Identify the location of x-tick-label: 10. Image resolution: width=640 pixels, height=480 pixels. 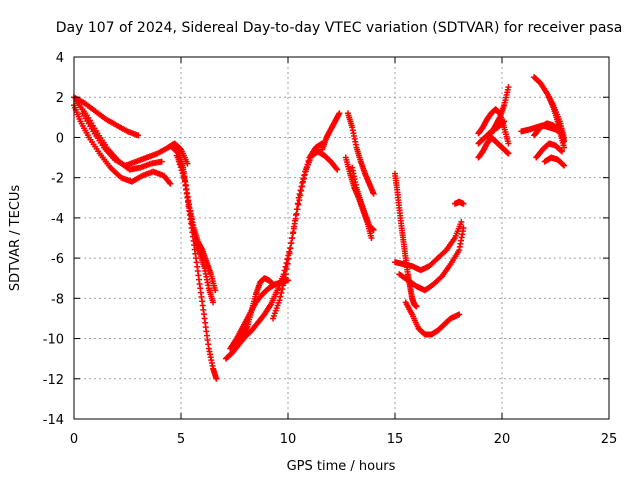
(288, 439).